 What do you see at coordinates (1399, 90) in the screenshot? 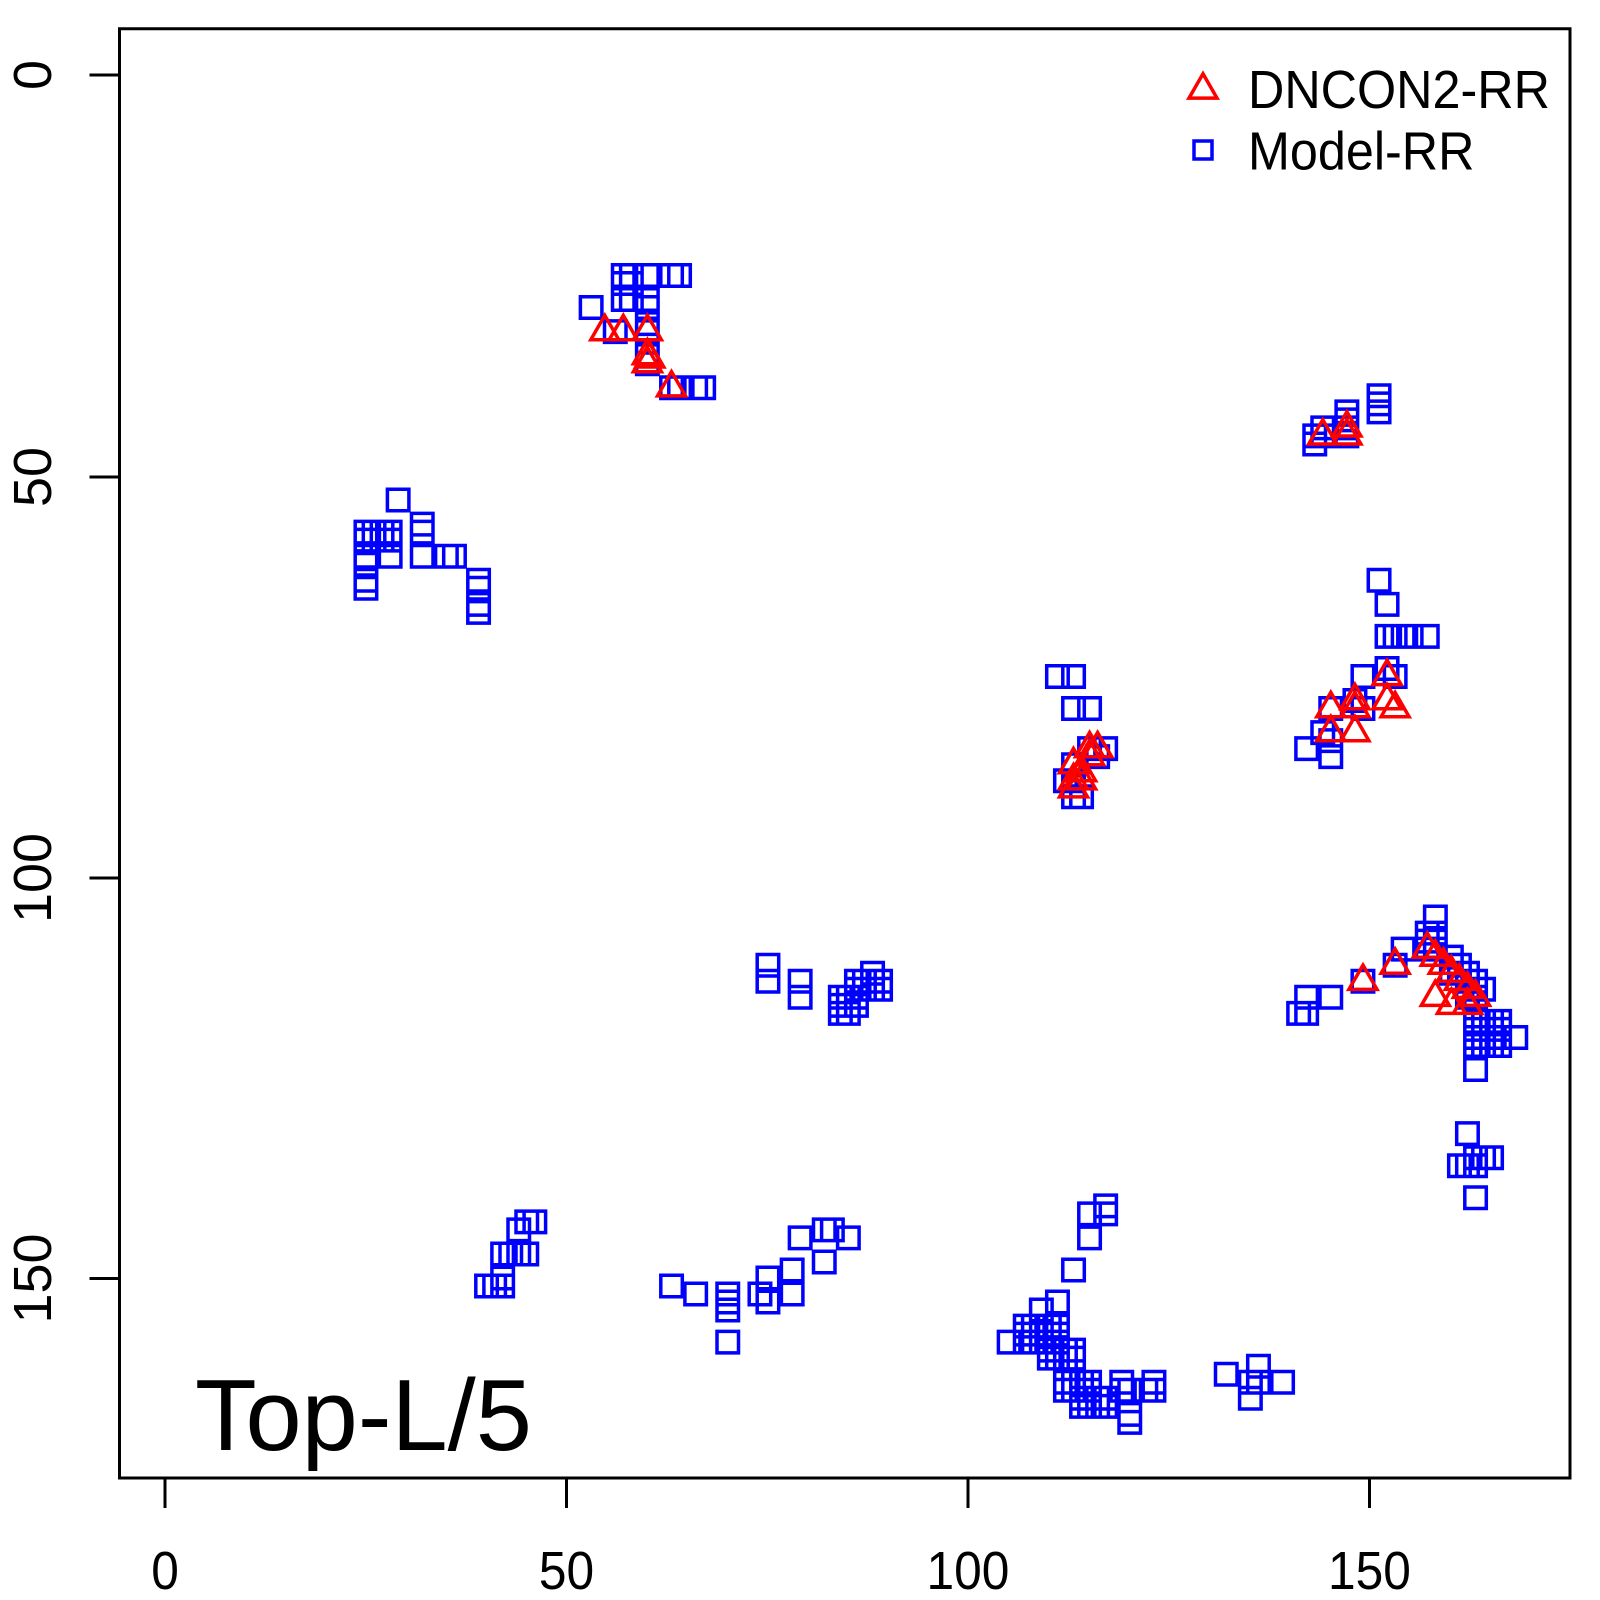
I see `svg-text: DNCON2-RR` at bounding box center [1399, 90].